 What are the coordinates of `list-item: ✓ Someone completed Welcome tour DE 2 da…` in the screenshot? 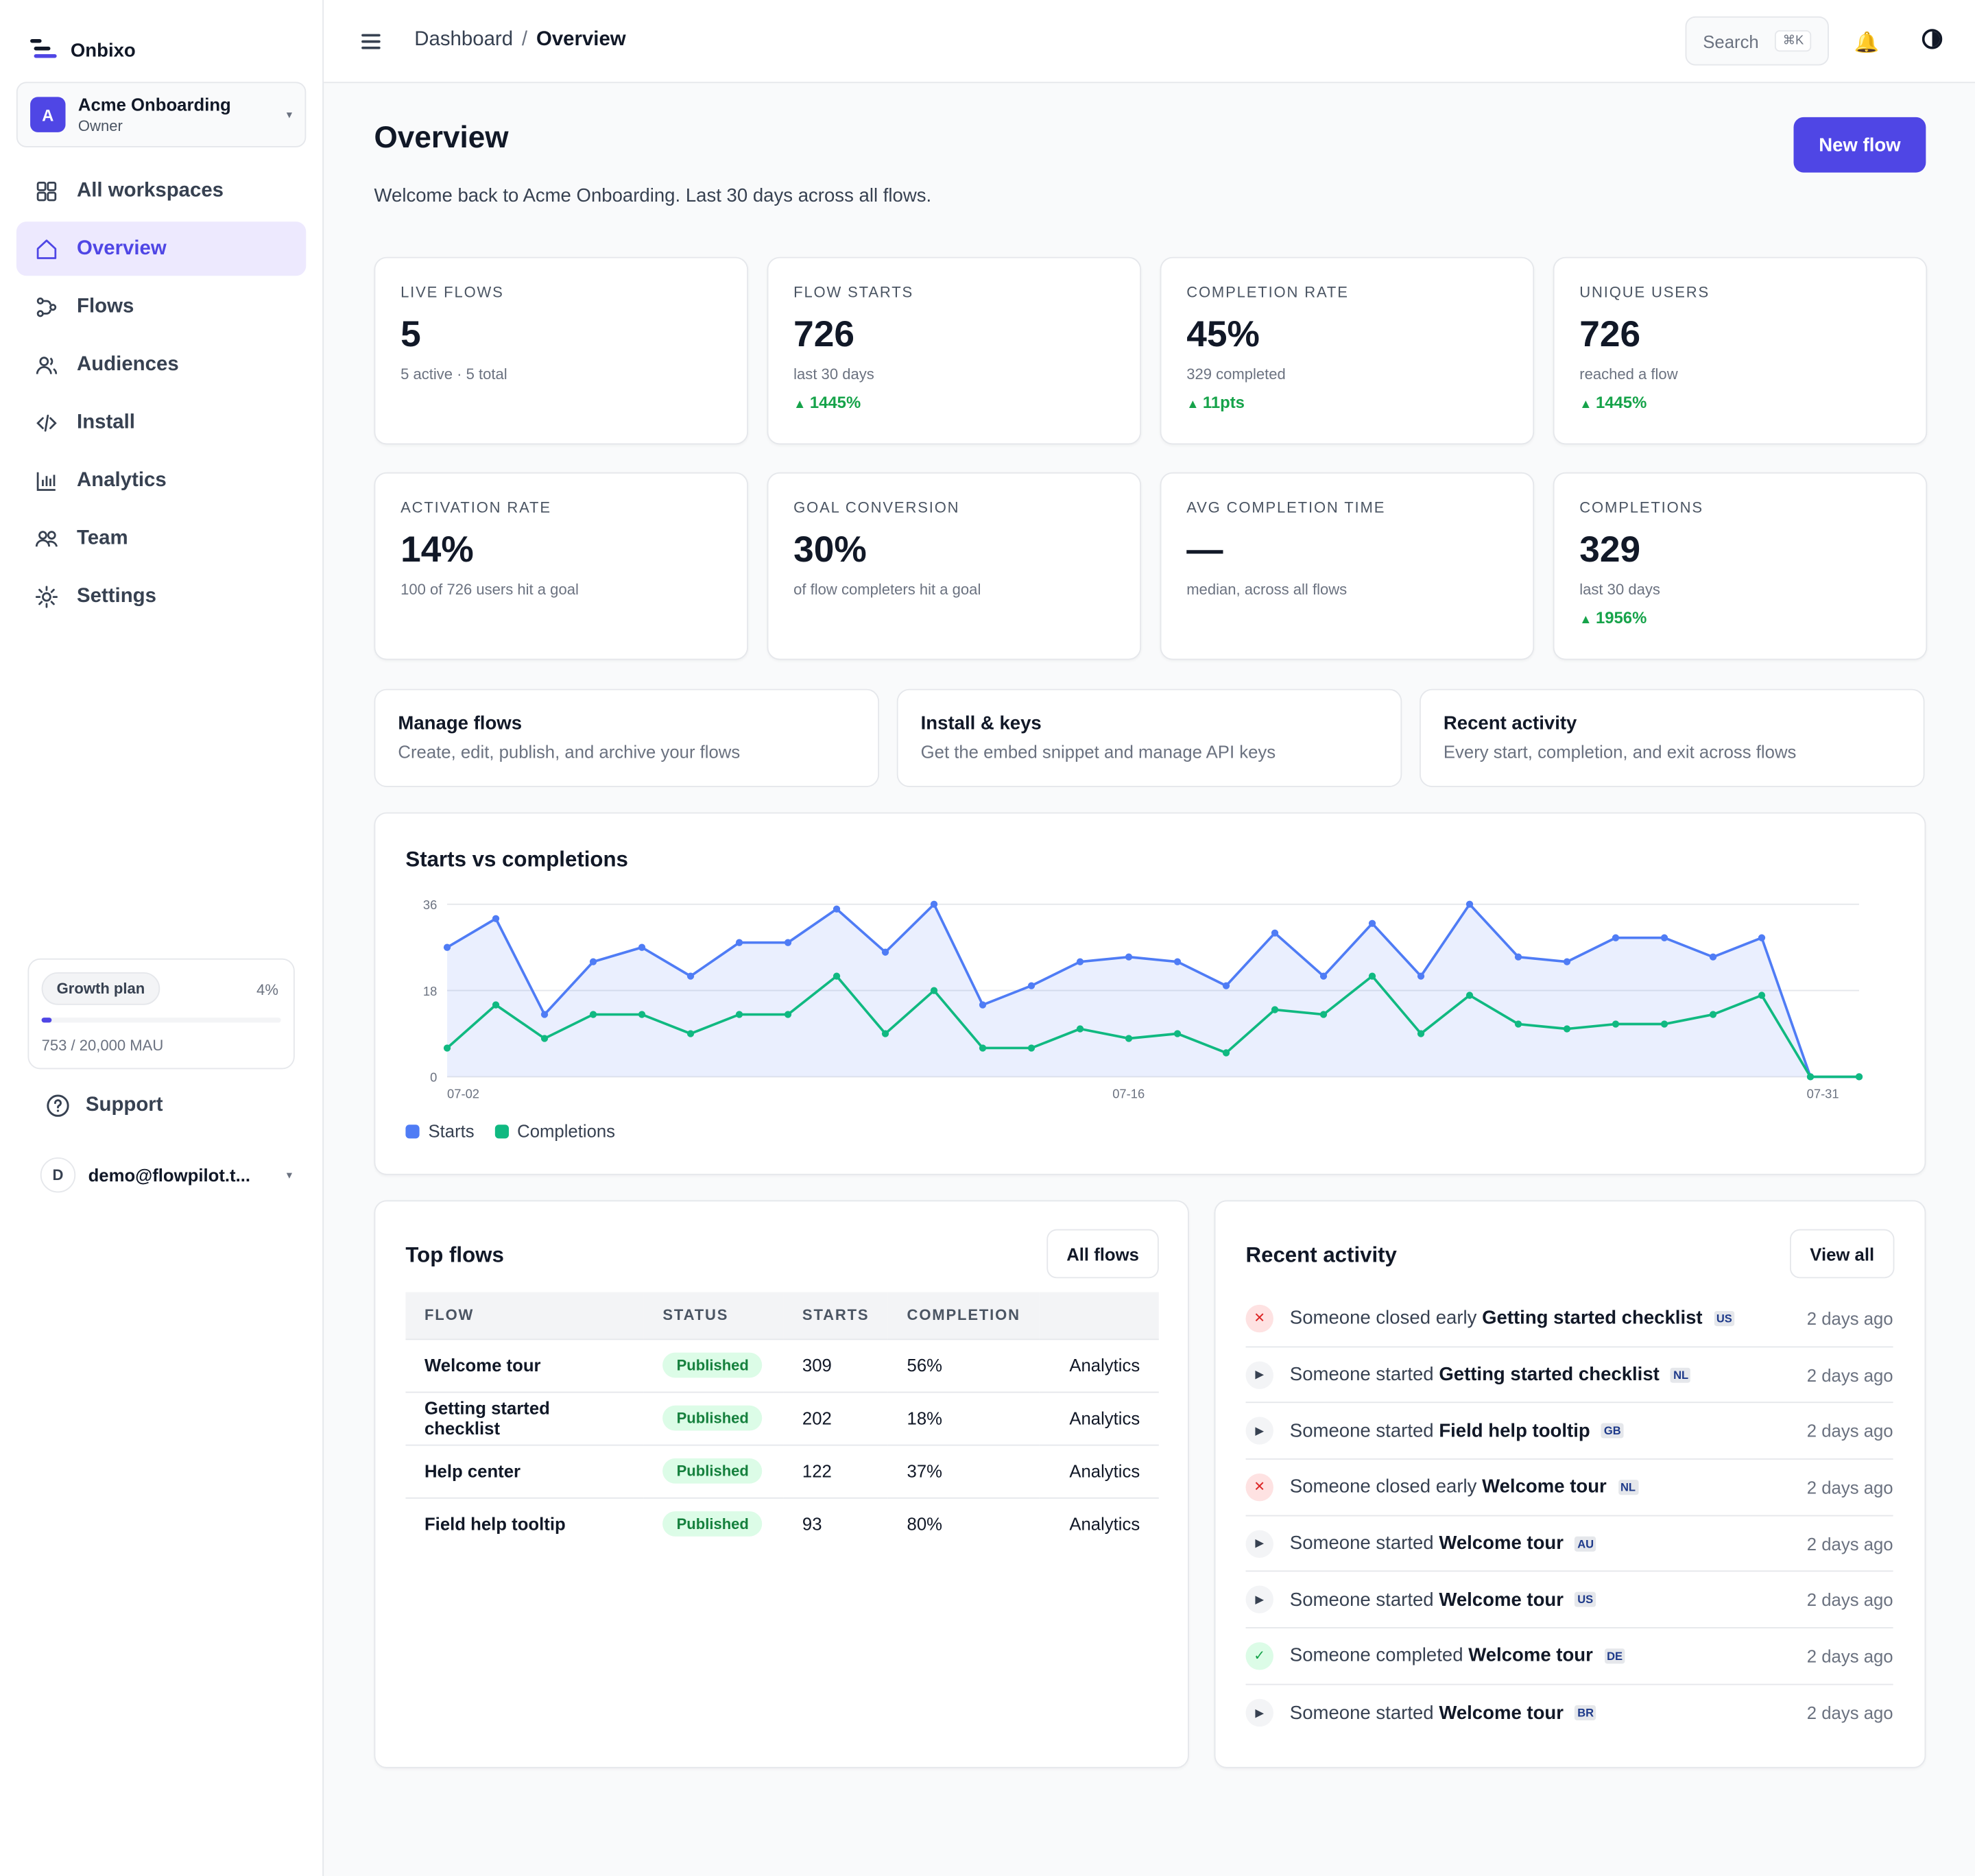 It's located at (1569, 1656).